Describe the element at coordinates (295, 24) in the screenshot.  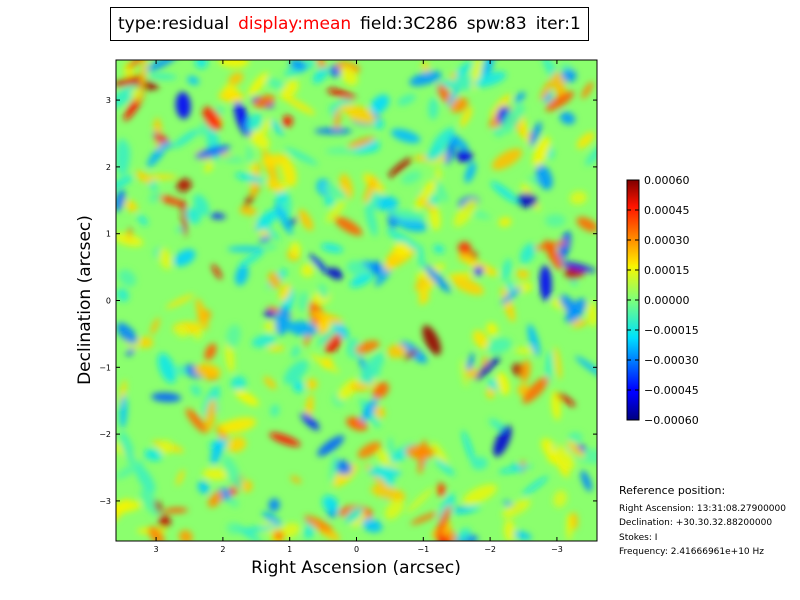
I see `title-display: display:mean` at that location.